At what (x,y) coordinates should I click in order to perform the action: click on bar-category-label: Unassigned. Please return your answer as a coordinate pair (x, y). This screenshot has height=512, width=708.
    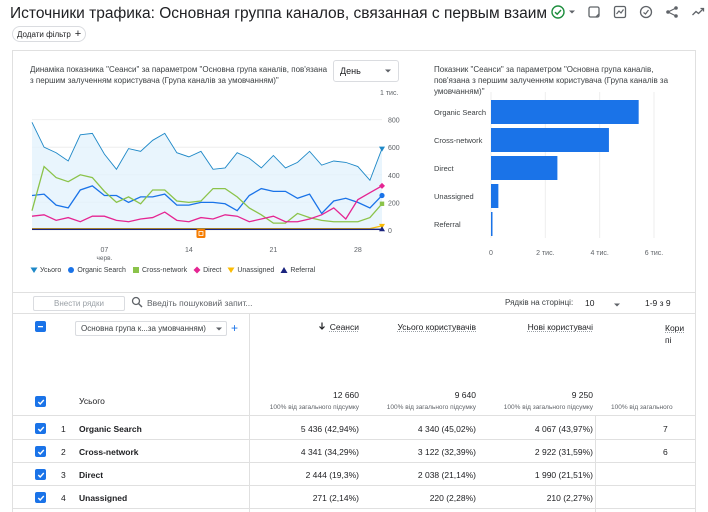
    Looking at the image, I should click on (454, 196).